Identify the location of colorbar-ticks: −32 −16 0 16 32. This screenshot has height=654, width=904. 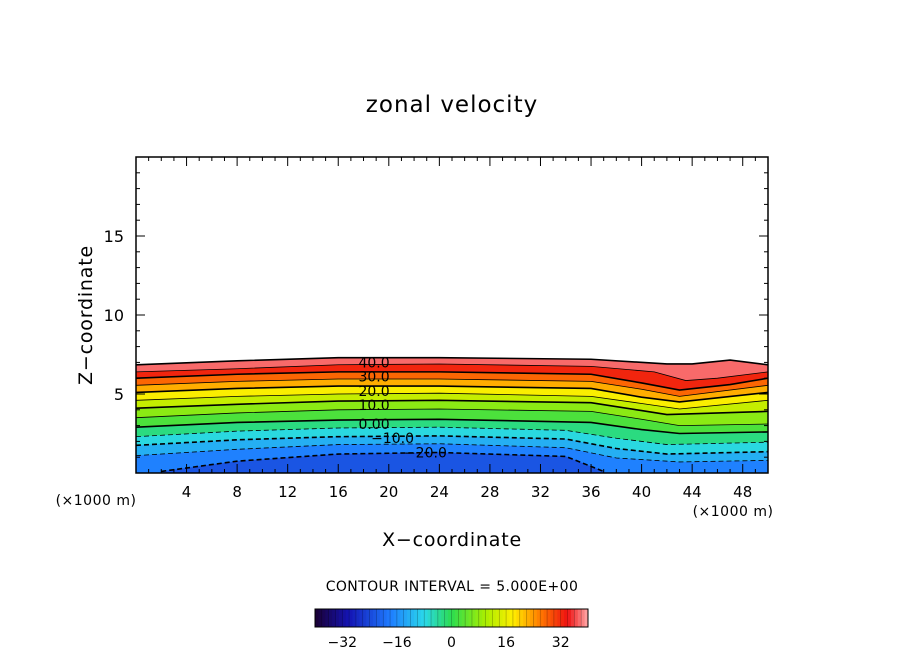
(449, 643).